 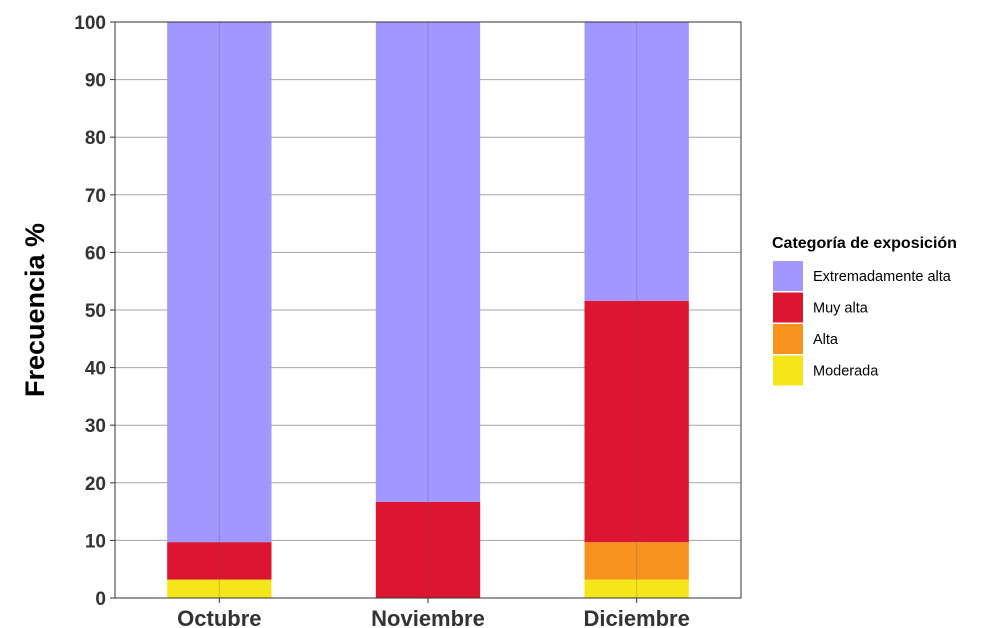 I want to click on y-tick-label: 50, so click(x=95, y=311).